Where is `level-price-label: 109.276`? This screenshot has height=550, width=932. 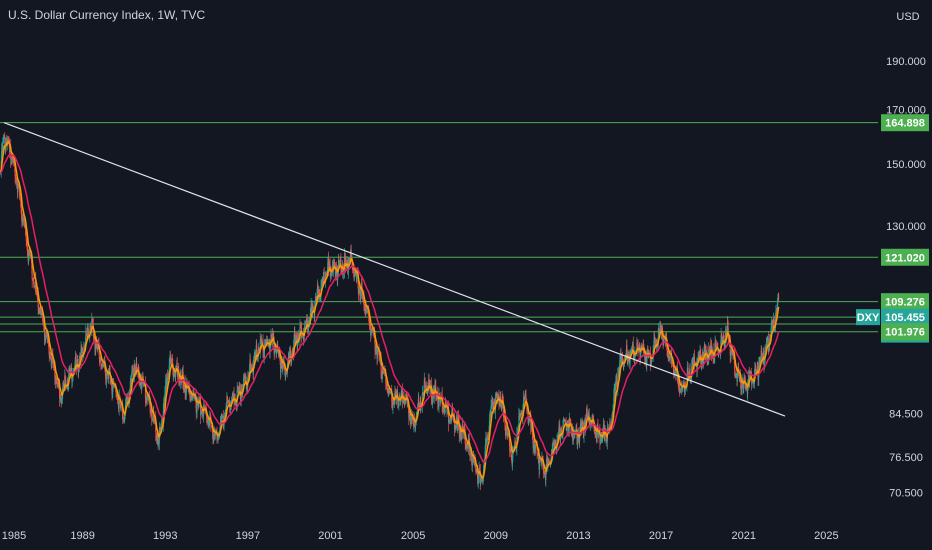
level-price-label: 109.276 is located at coordinates (905, 303).